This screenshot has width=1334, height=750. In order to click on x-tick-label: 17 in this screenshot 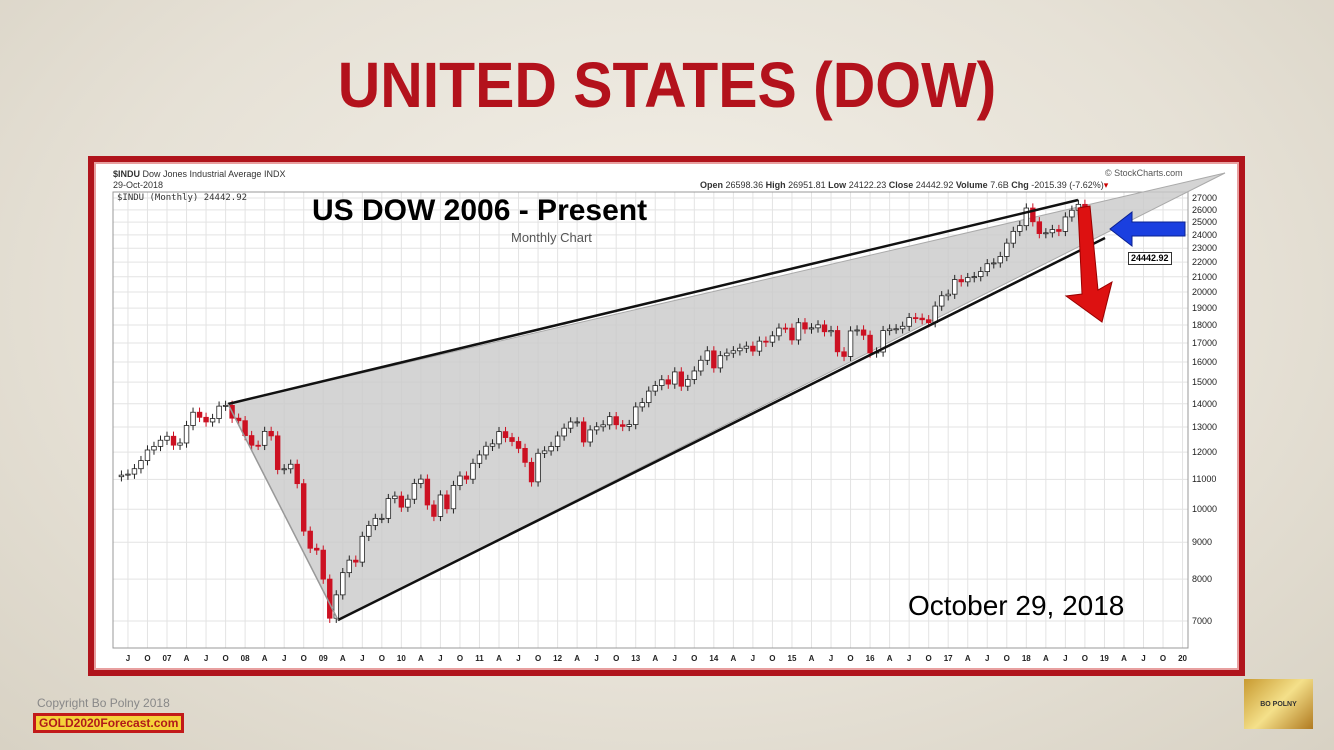, I will do `click(948, 658)`.